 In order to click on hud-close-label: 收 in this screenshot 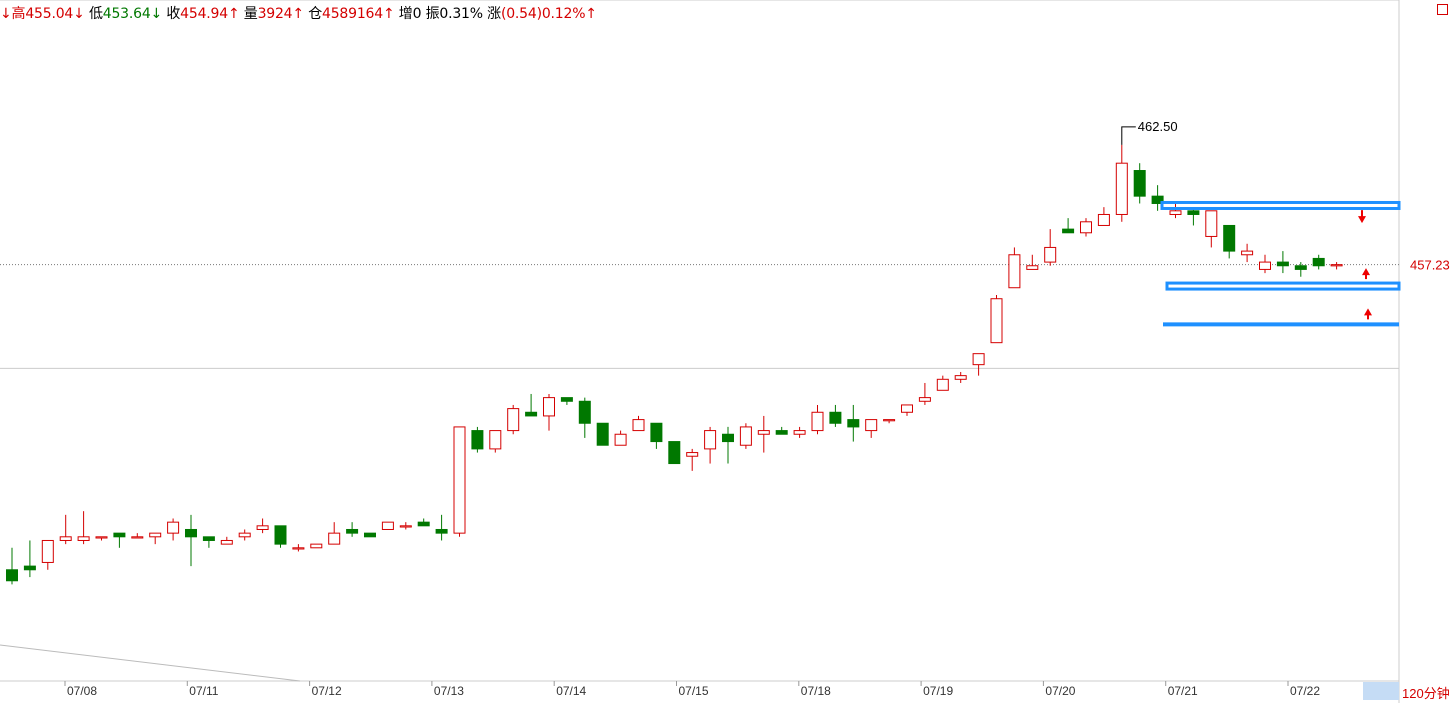, I will do `click(173, 14)`.